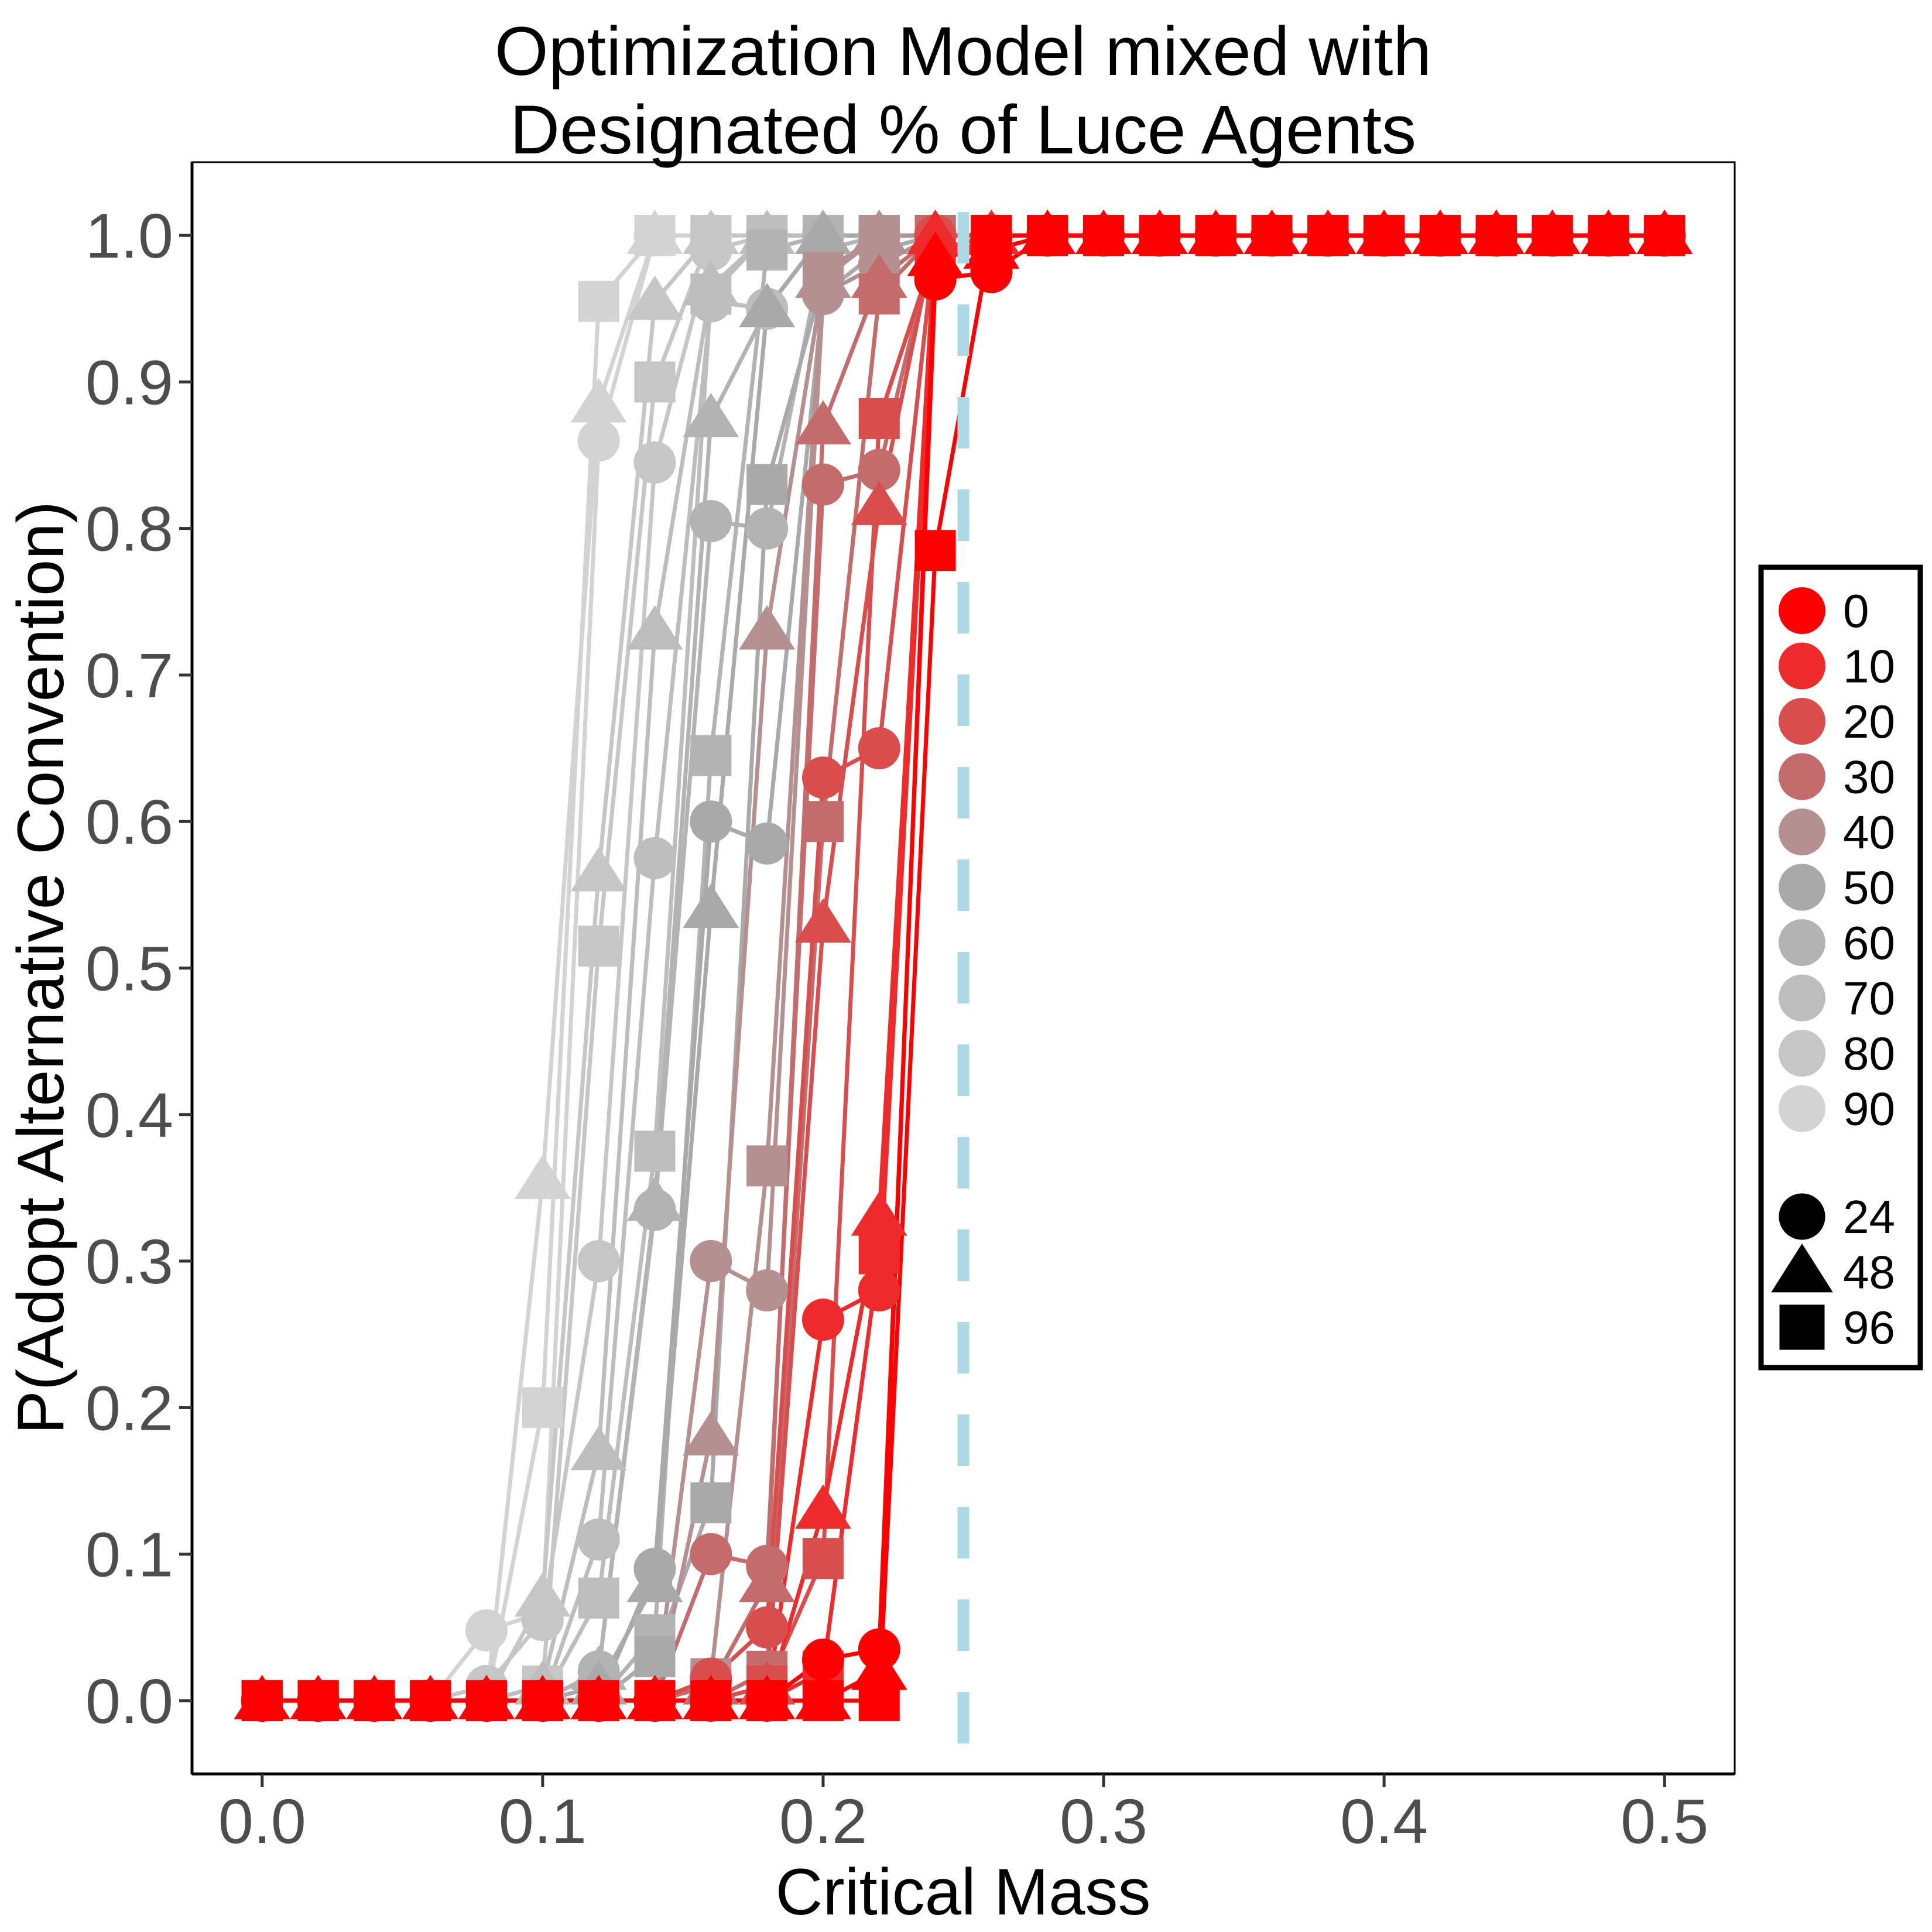 This screenshot has width=1932, height=1932. I want to click on x-tick-label: 0.2, so click(823, 1821).